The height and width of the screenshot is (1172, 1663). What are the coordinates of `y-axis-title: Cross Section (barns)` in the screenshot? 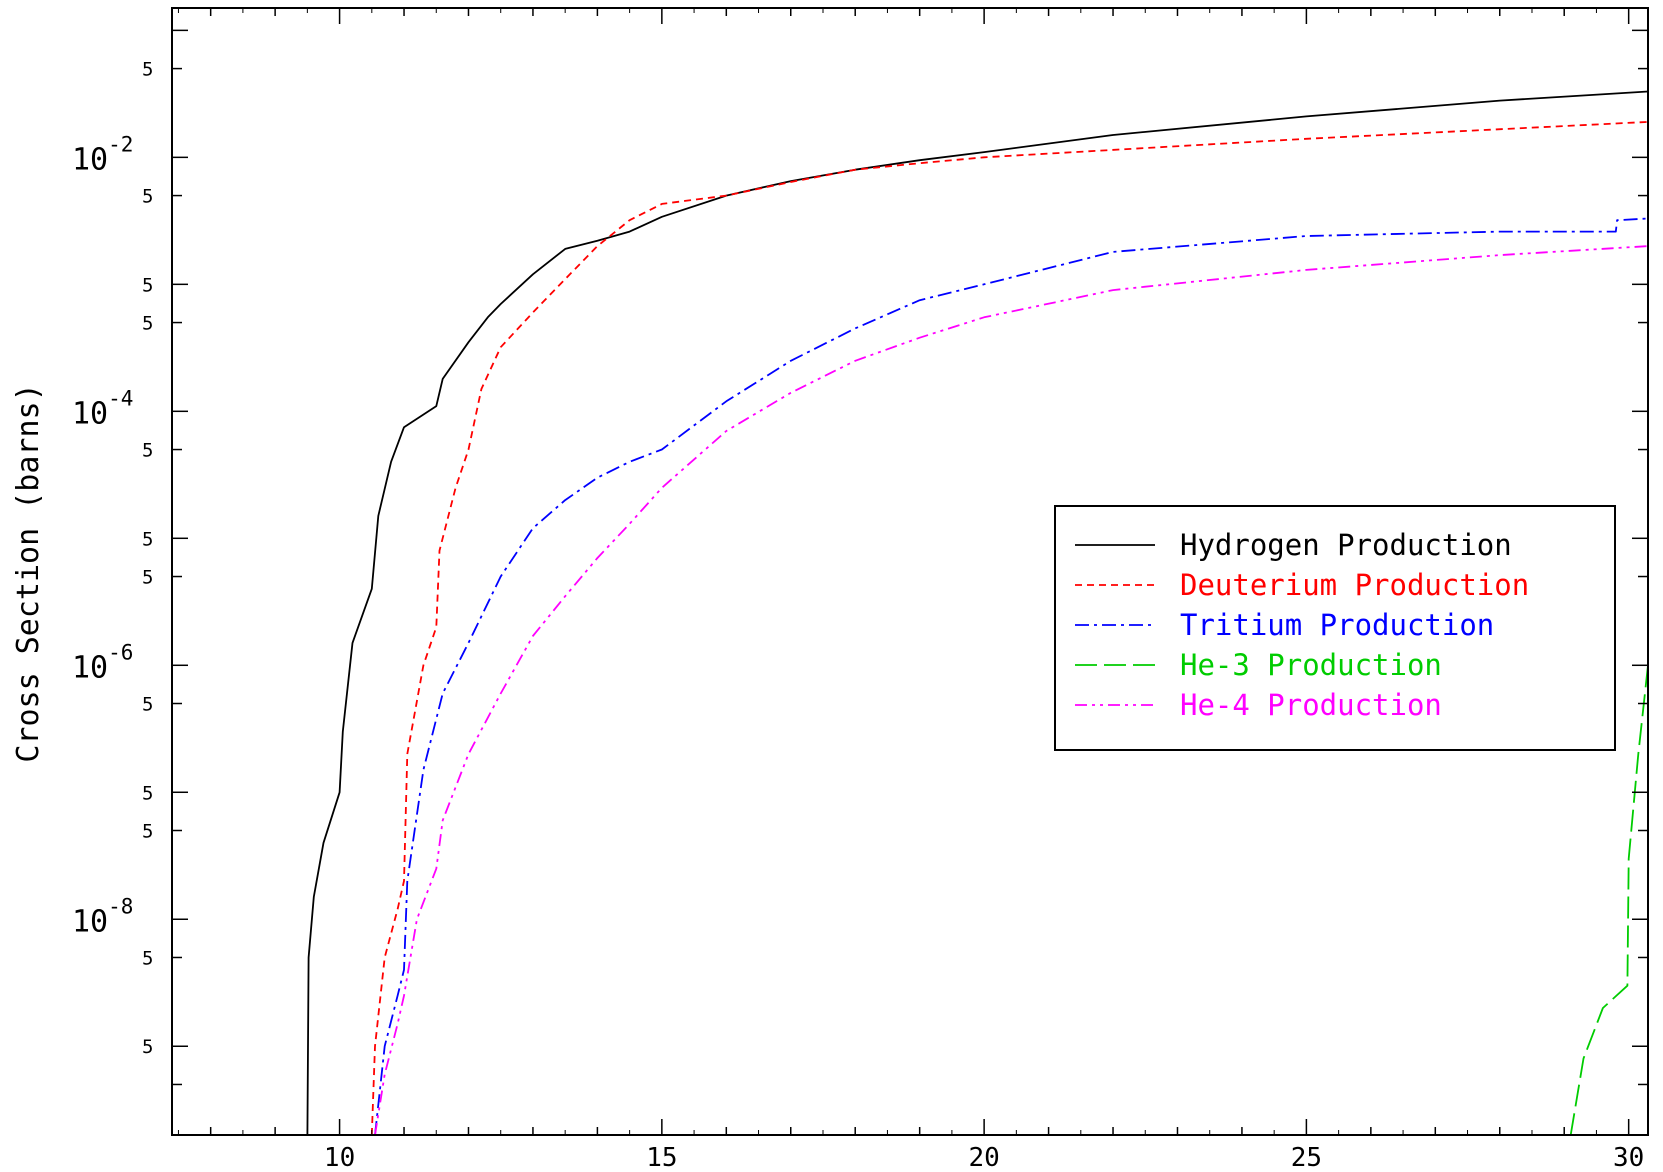 It's located at (28, 572).